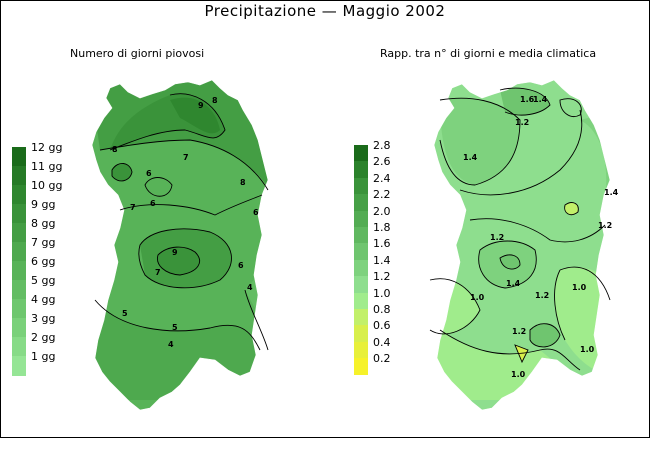  Describe the element at coordinates (137, 53) in the screenshot. I see `left-map-subtitle: Numero di giorni piovosi` at that location.